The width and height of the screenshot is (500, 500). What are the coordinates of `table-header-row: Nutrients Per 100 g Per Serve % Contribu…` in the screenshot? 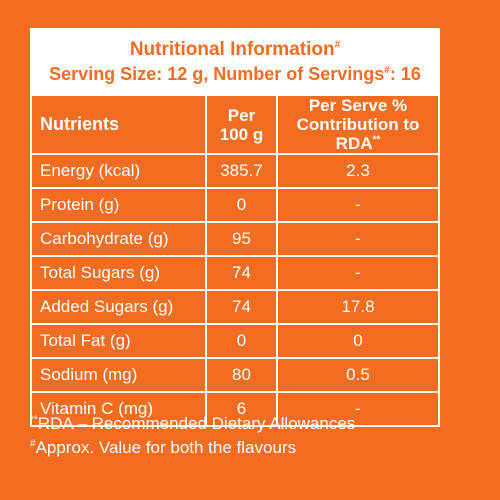 It's located at (235, 125).